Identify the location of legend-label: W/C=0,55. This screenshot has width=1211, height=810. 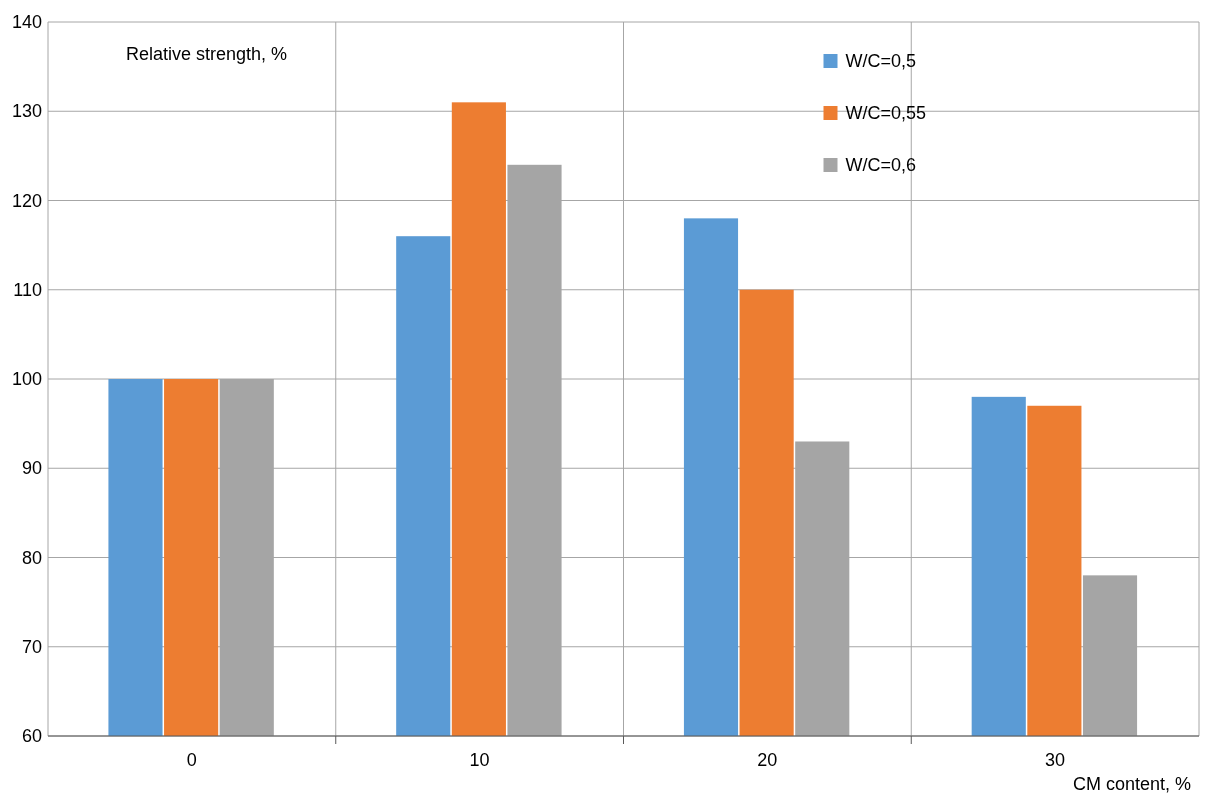
(886, 113).